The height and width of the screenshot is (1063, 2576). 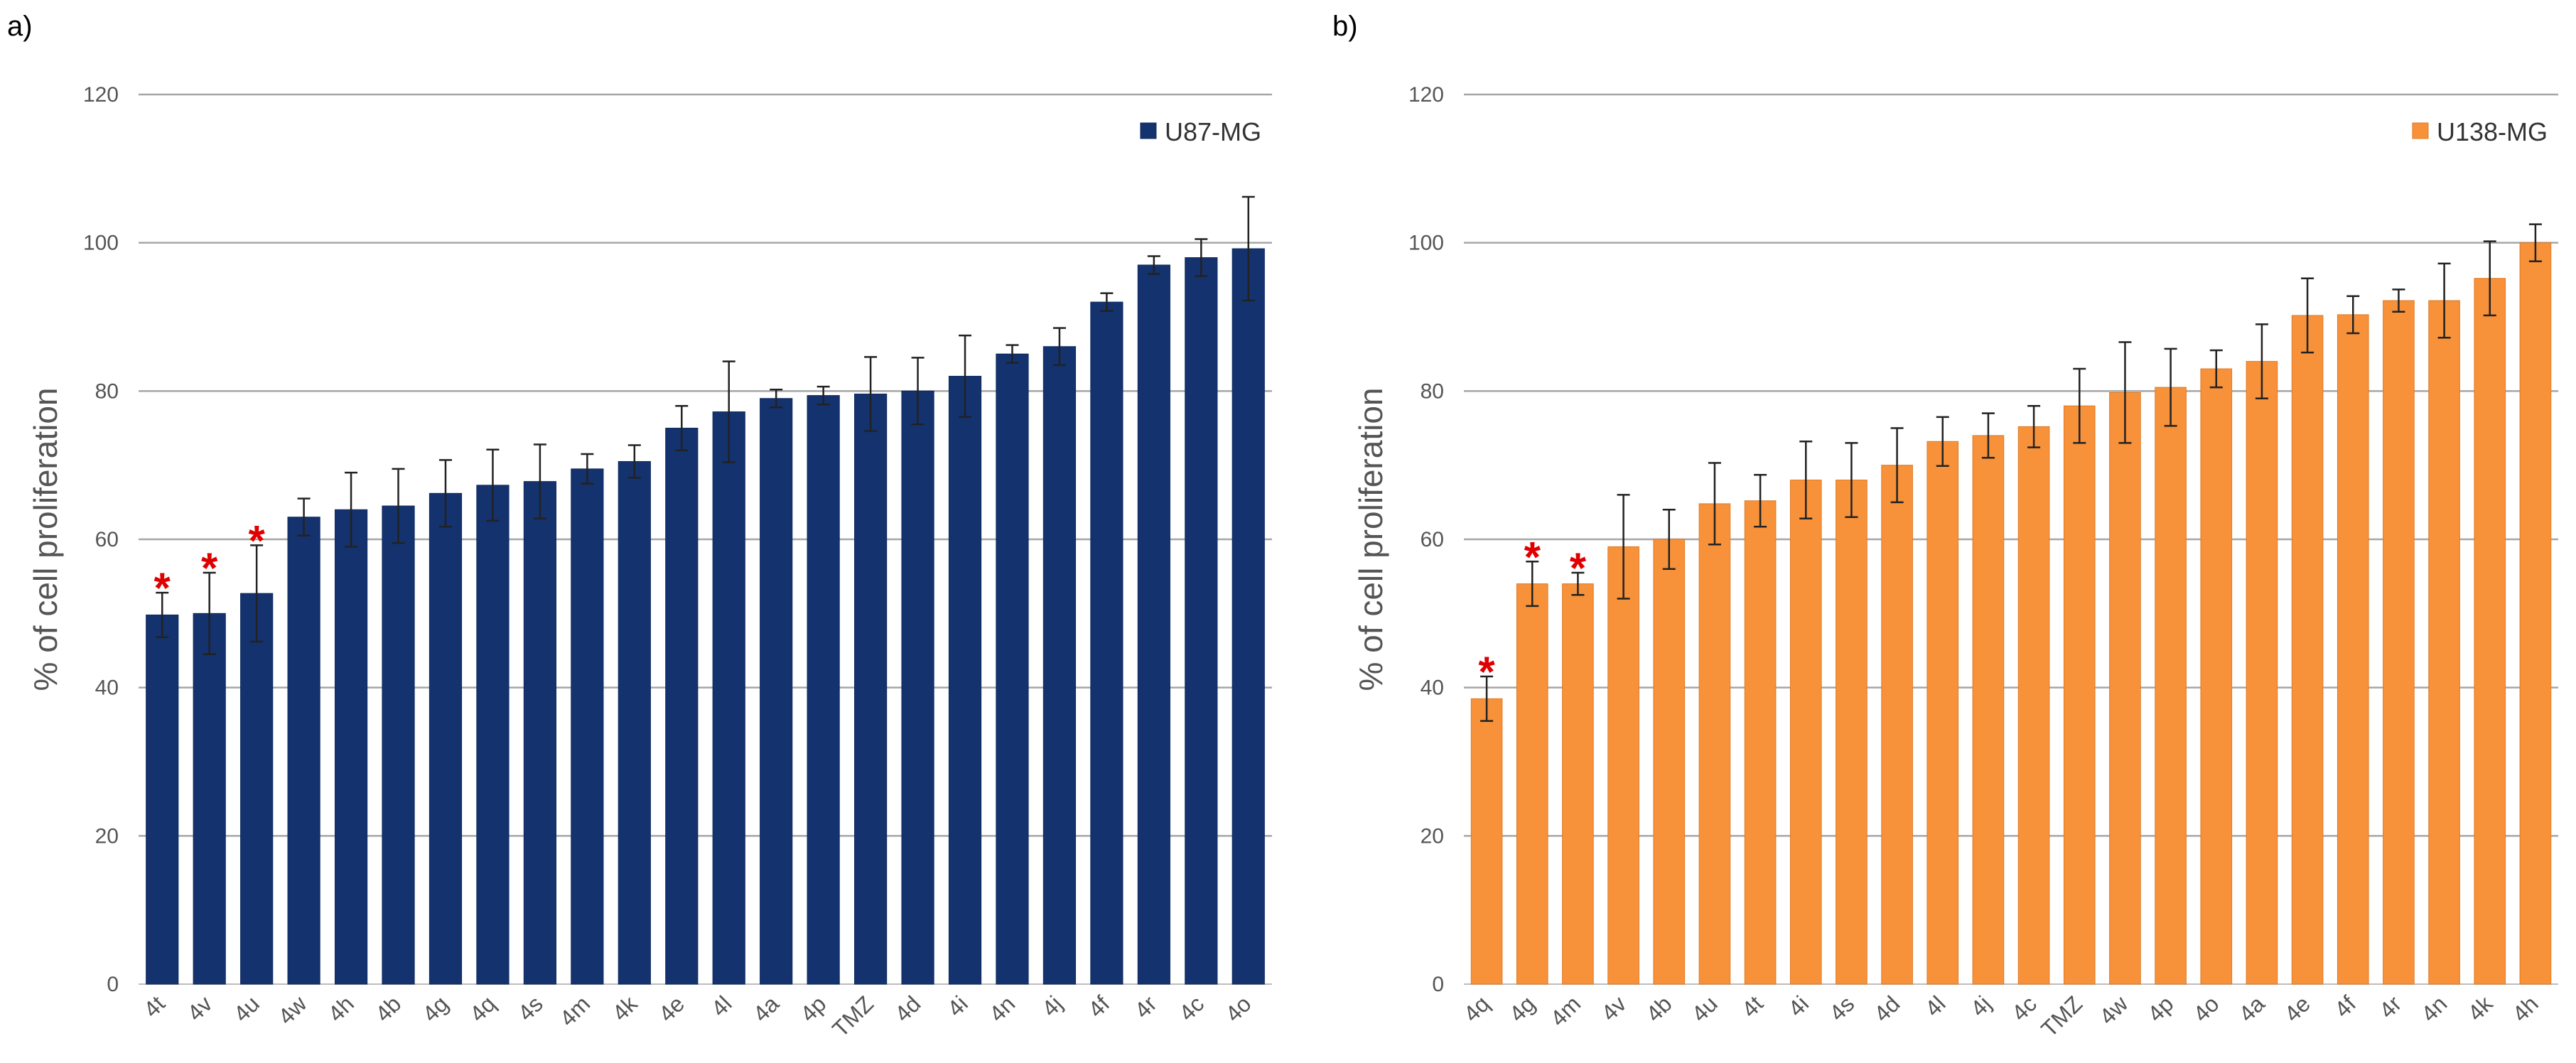 I want to click on error-bar-4k, so click(x=634, y=462).